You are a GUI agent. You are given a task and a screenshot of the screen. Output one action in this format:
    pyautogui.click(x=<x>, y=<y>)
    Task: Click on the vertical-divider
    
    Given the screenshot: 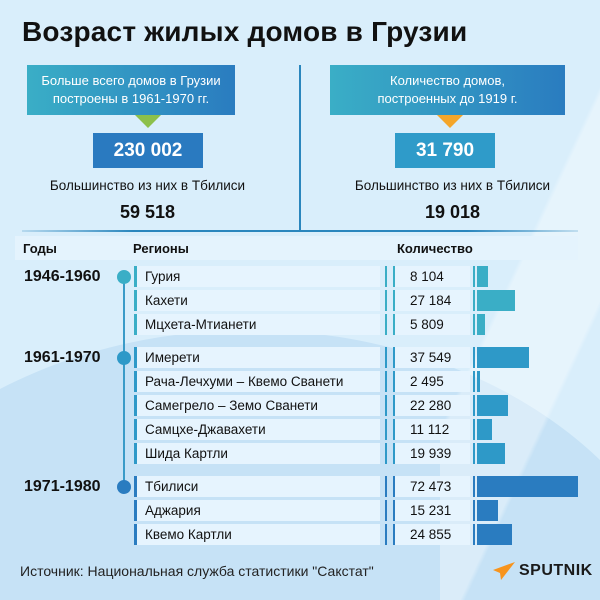 What is the action you would take?
    pyautogui.click(x=300, y=148)
    